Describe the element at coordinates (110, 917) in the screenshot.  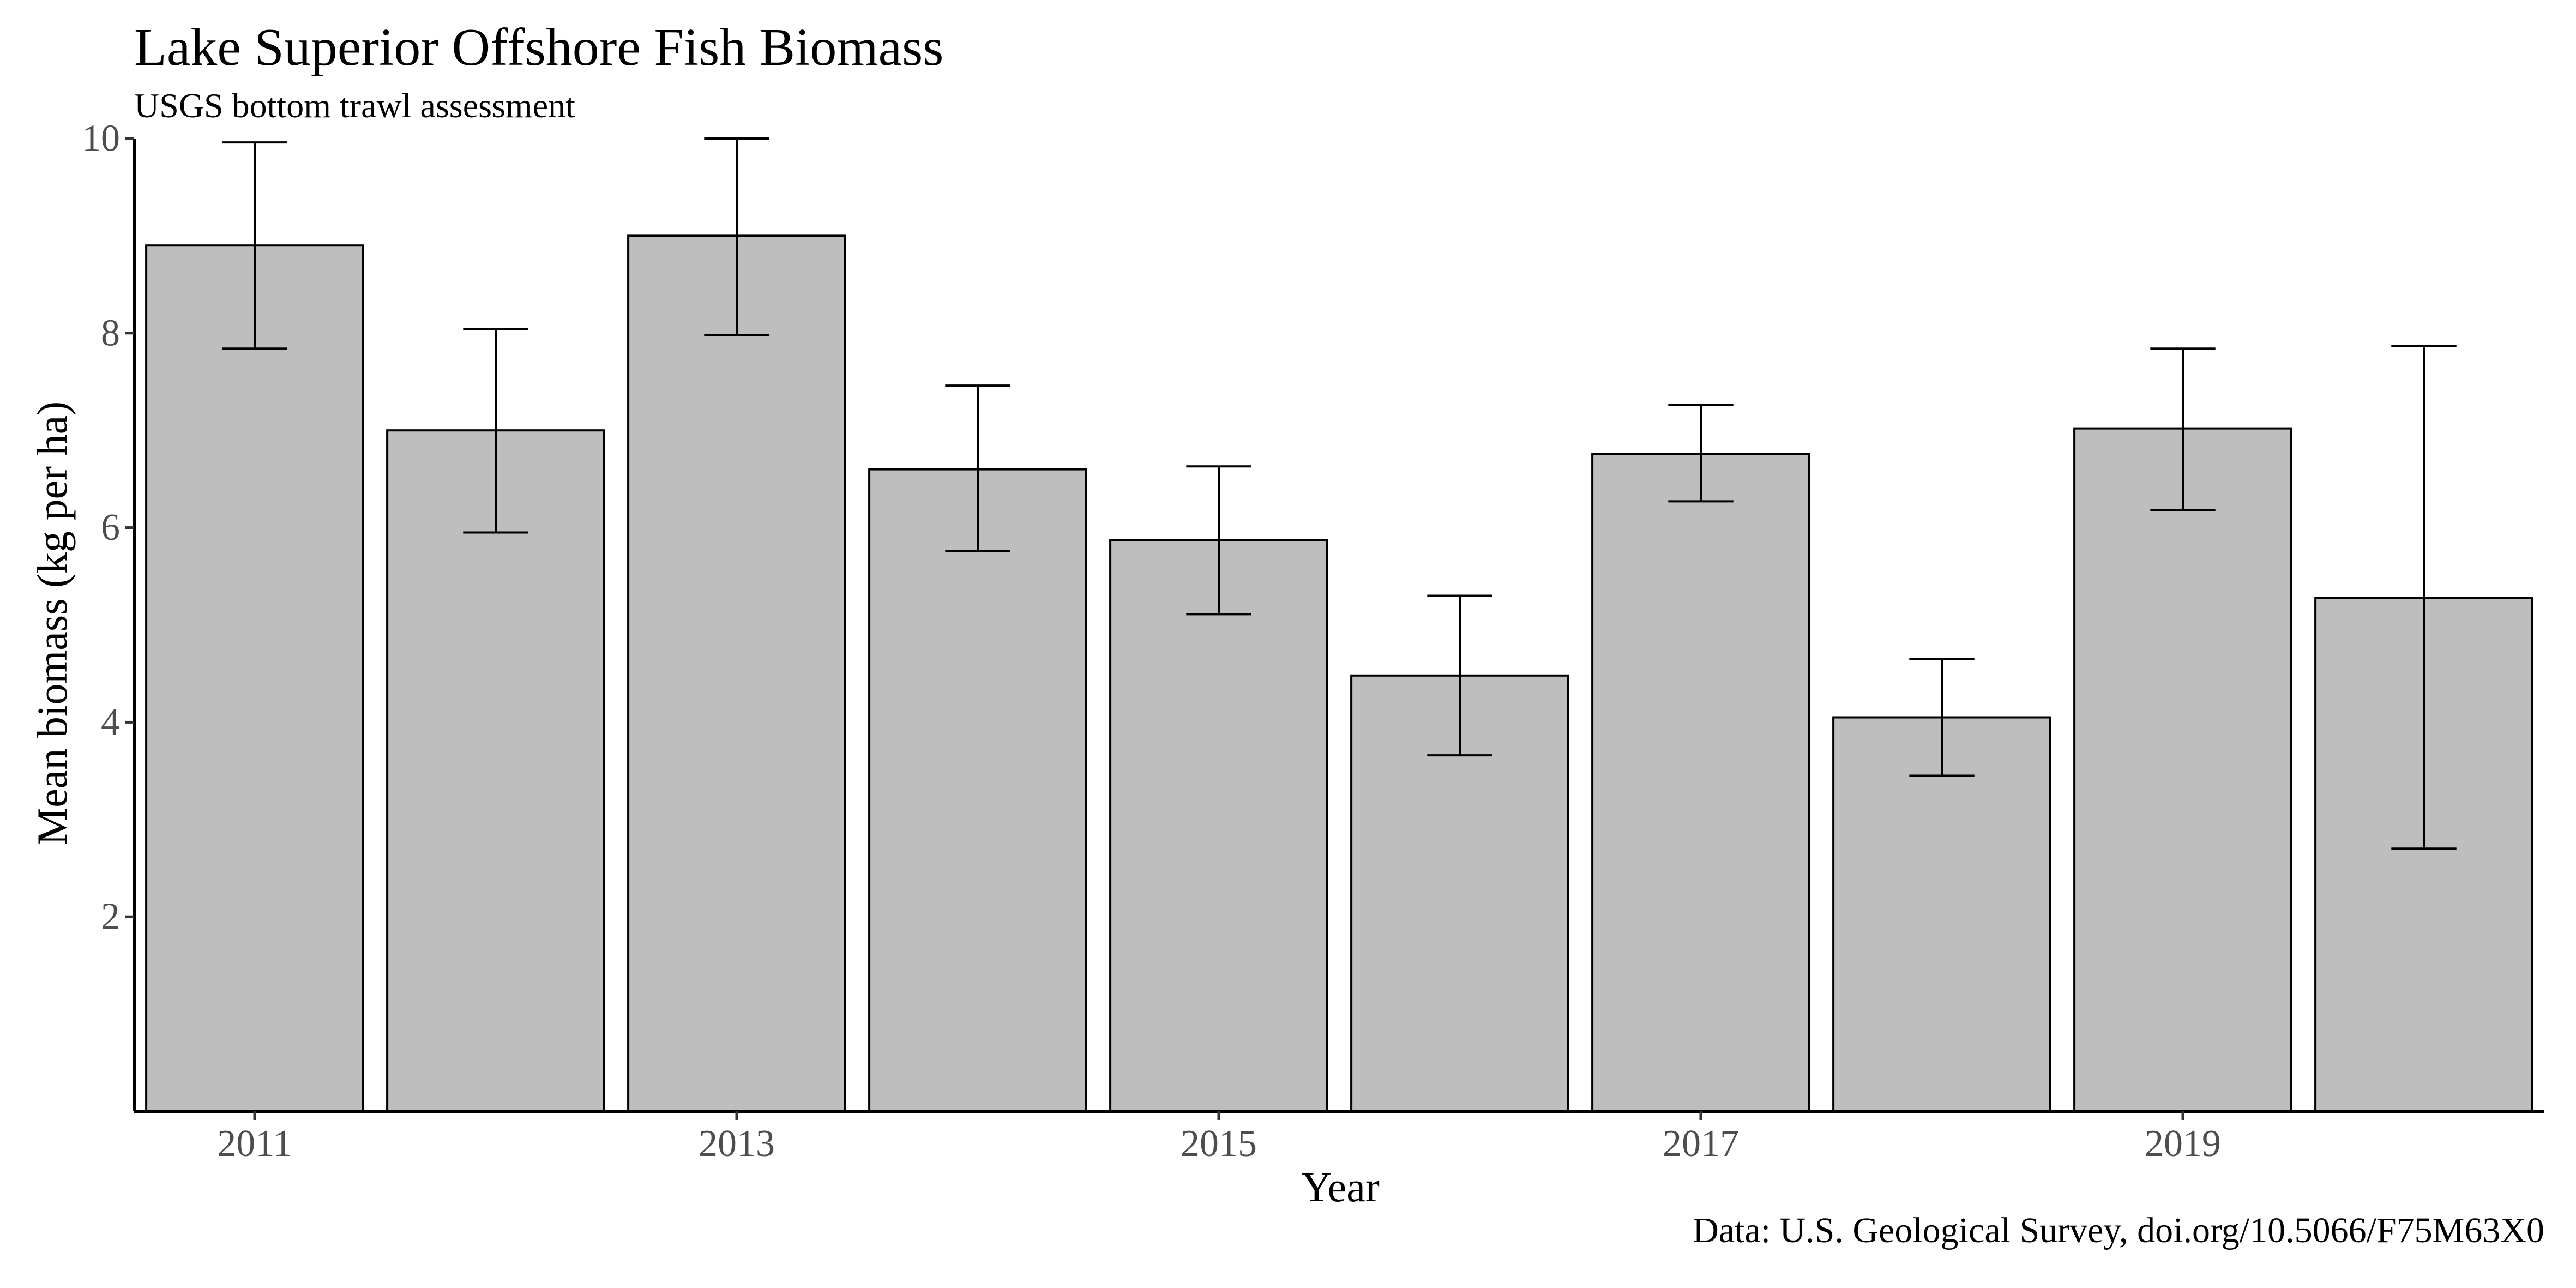
I see `y-tick-label-2: 2` at that location.